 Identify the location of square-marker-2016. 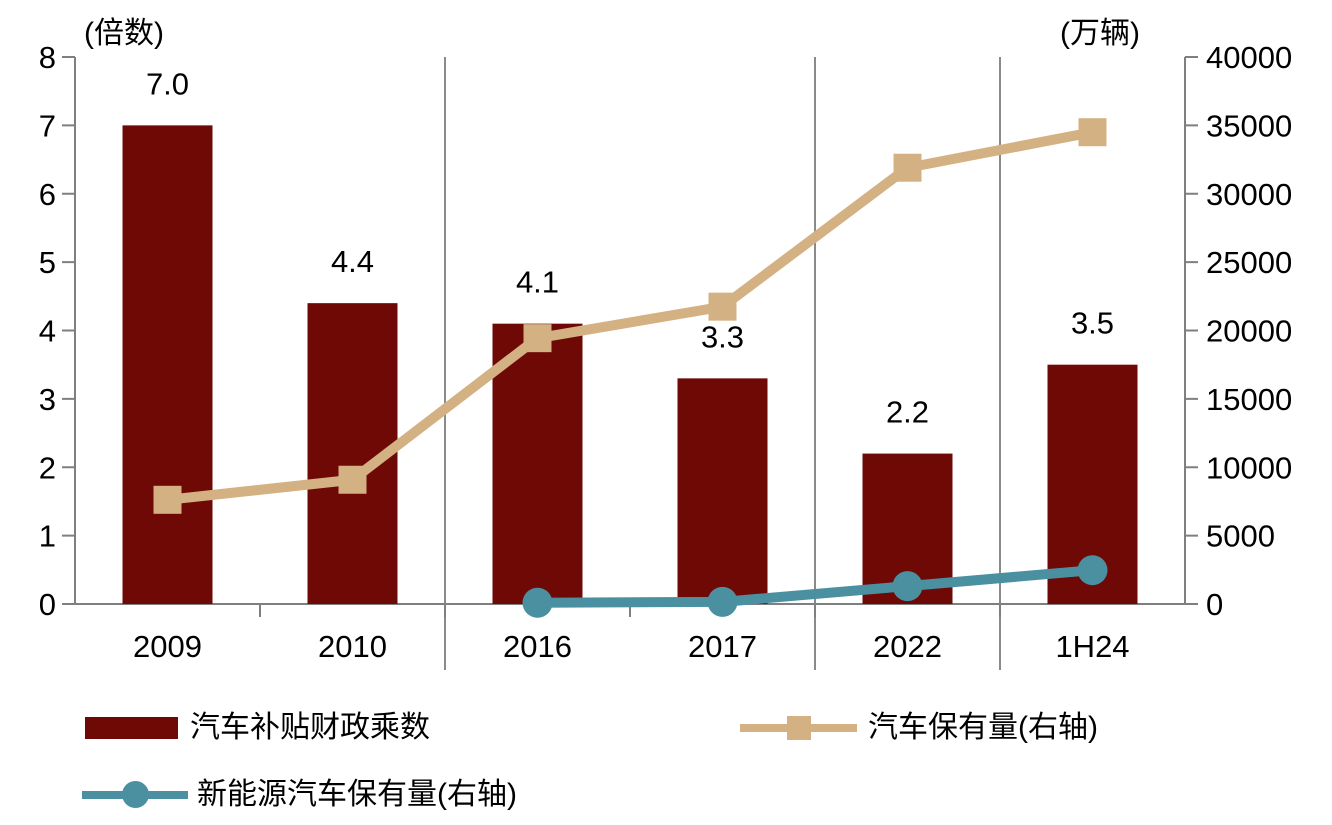
(537, 338).